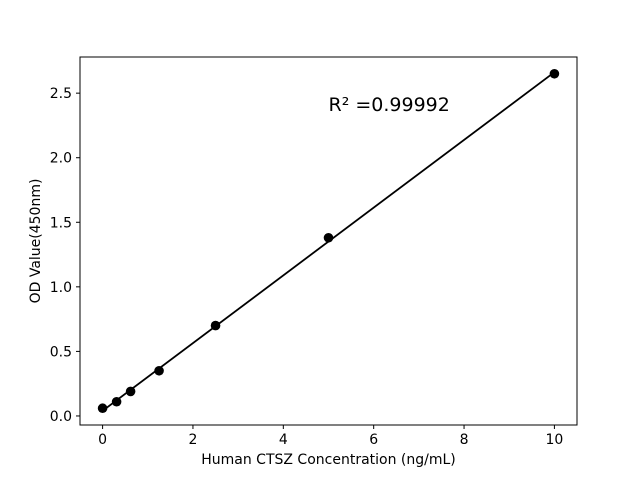 Image resolution: width=640 pixels, height=480 pixels. I want to click on x-tick-label: 8, so click(464, 440).